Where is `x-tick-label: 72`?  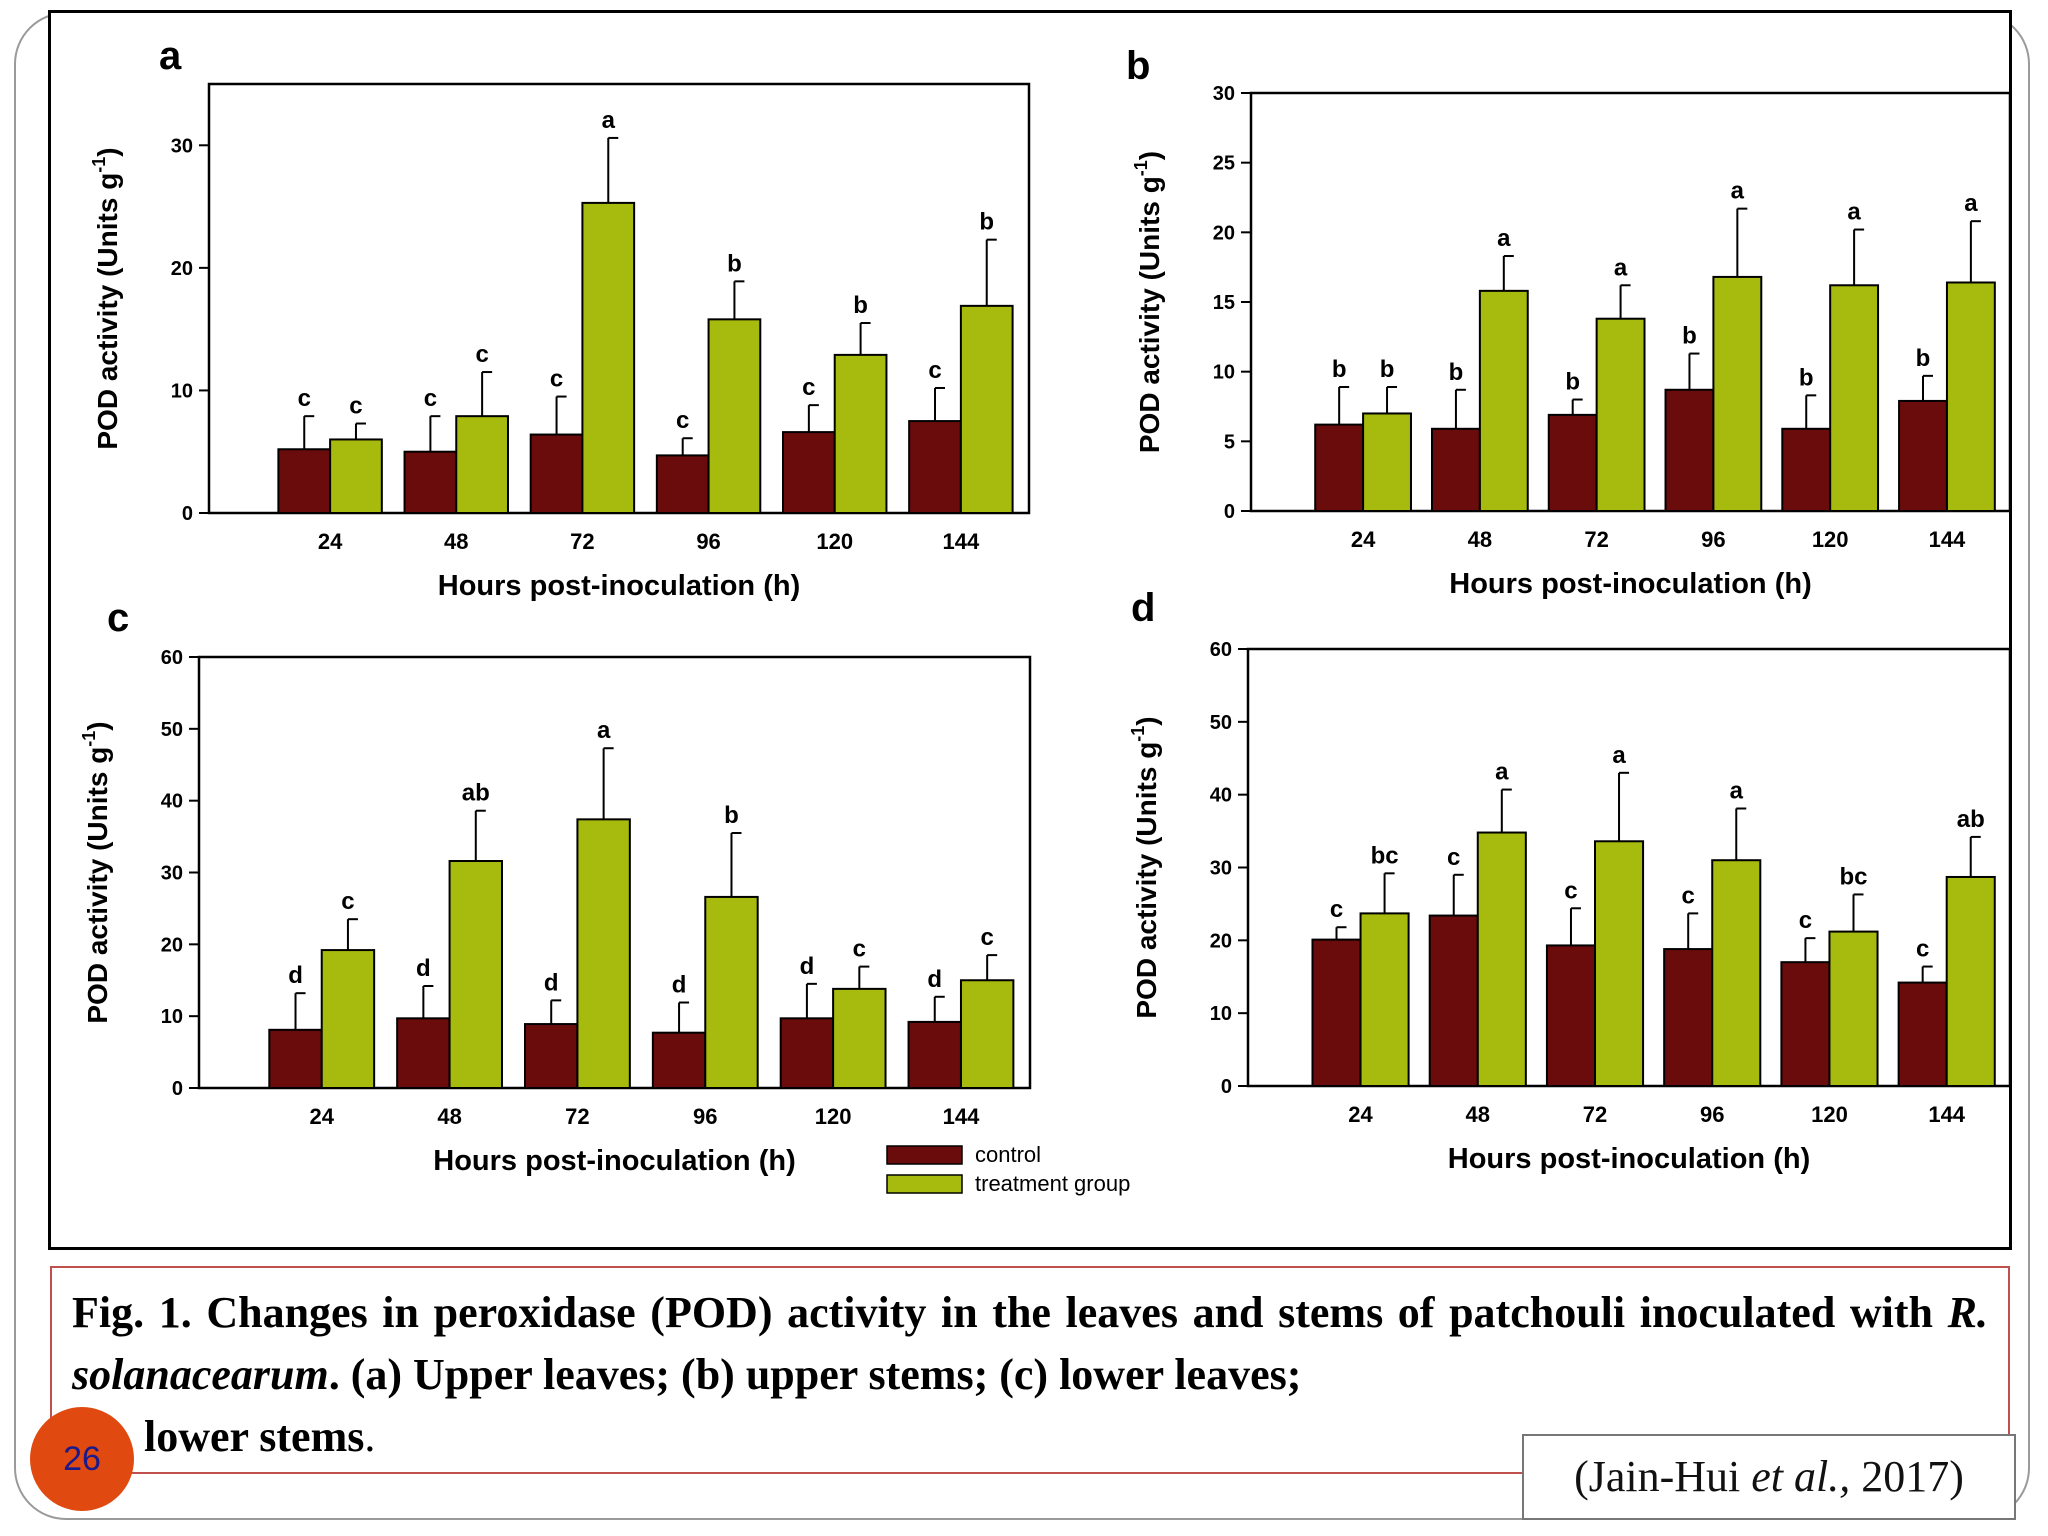 x-tick-label: 72 is located at coordinates (1595, 1114).